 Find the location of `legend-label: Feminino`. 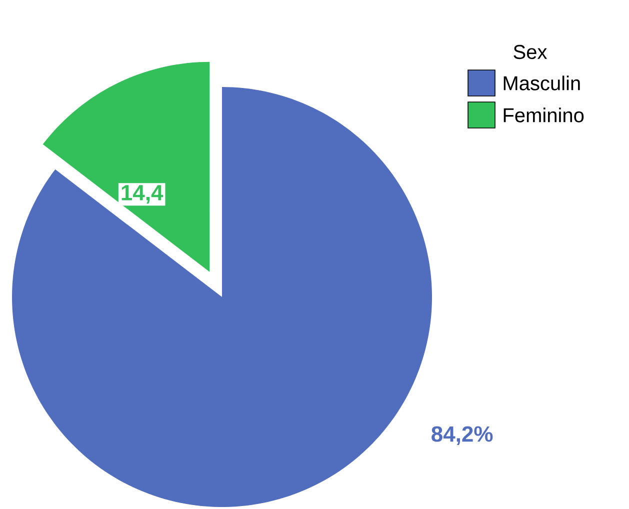

legend-label: Feminino is located at coordinates (544, 115).